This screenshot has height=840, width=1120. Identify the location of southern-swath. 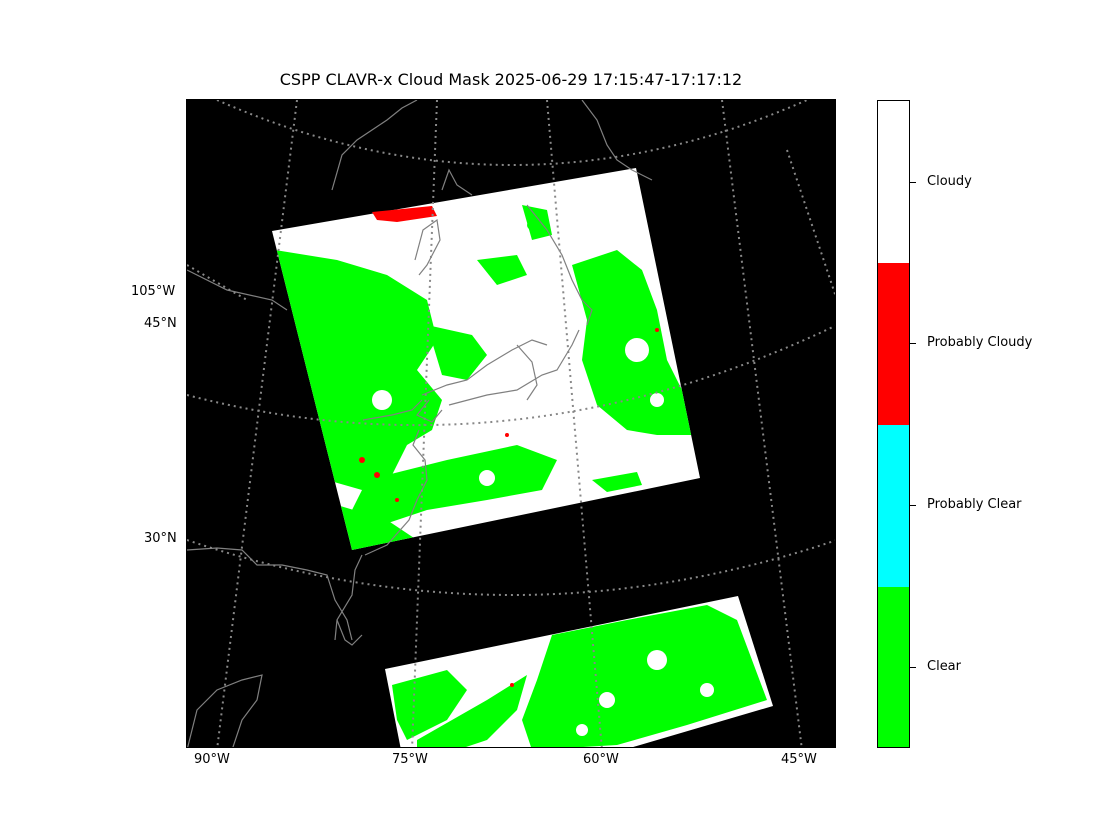
(579, 671).